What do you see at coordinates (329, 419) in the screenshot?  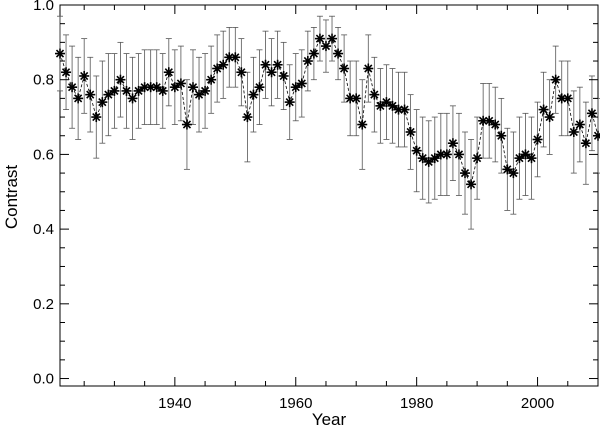 I see `x-axis-label: Year` at bounding box center [329, 419].